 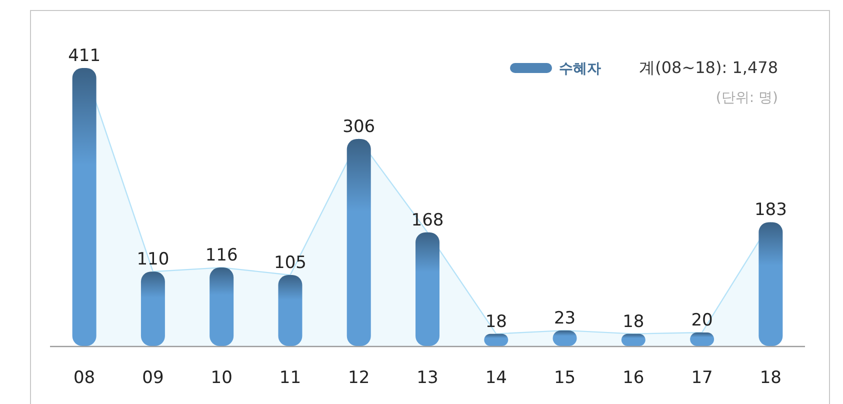 What do you see at coordinates (747, 98) in the screenshot?
I see `annotation: (단위: 명)` at bounding box center [747, 98].